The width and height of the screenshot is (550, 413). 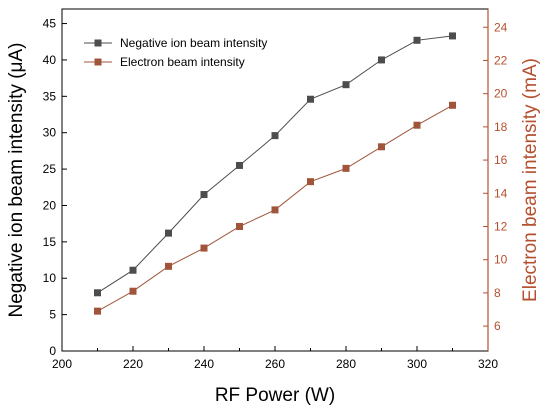 What do you see at coordinates (50, 133) in the screenshot?
I see `y-left-tick-label: 30` at bounding box center [50, 133].